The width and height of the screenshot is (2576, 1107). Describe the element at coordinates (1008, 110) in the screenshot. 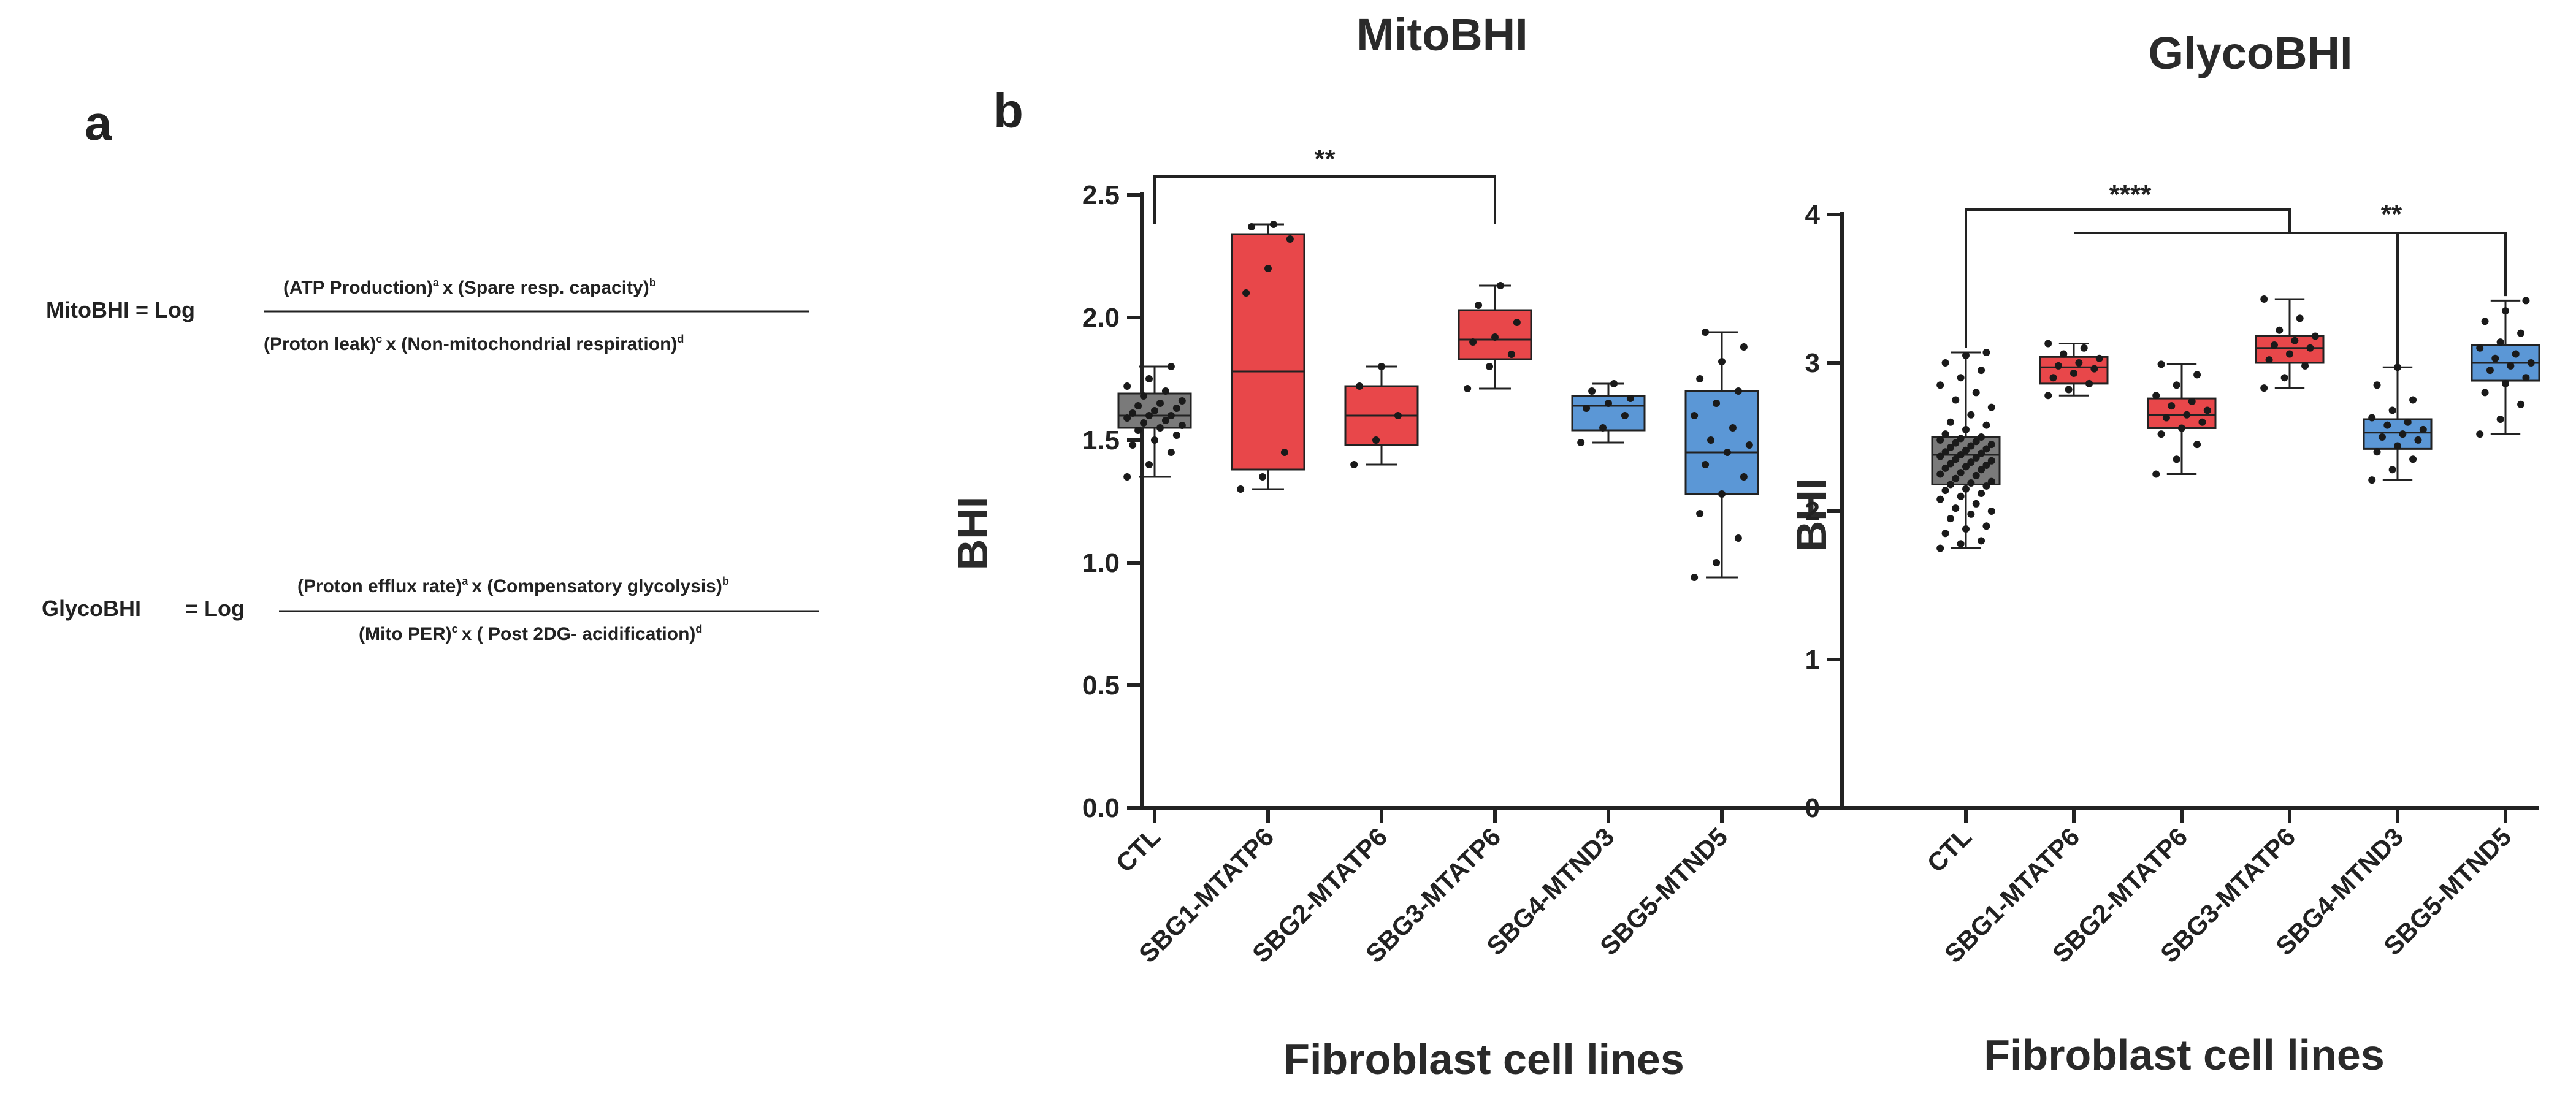

I see `panel-b-label: b` at that location.